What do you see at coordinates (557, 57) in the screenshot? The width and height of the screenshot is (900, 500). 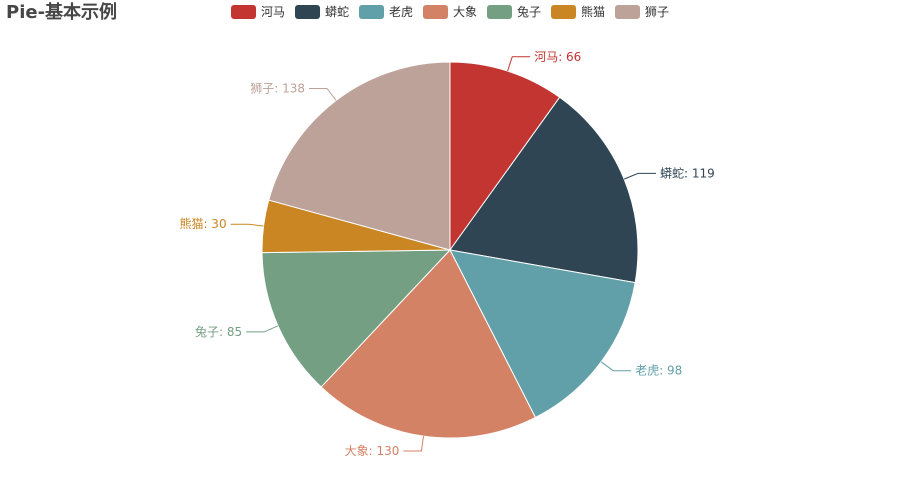 I see `slice-label-0: 河马: 66` at bounding box center [557, 57].